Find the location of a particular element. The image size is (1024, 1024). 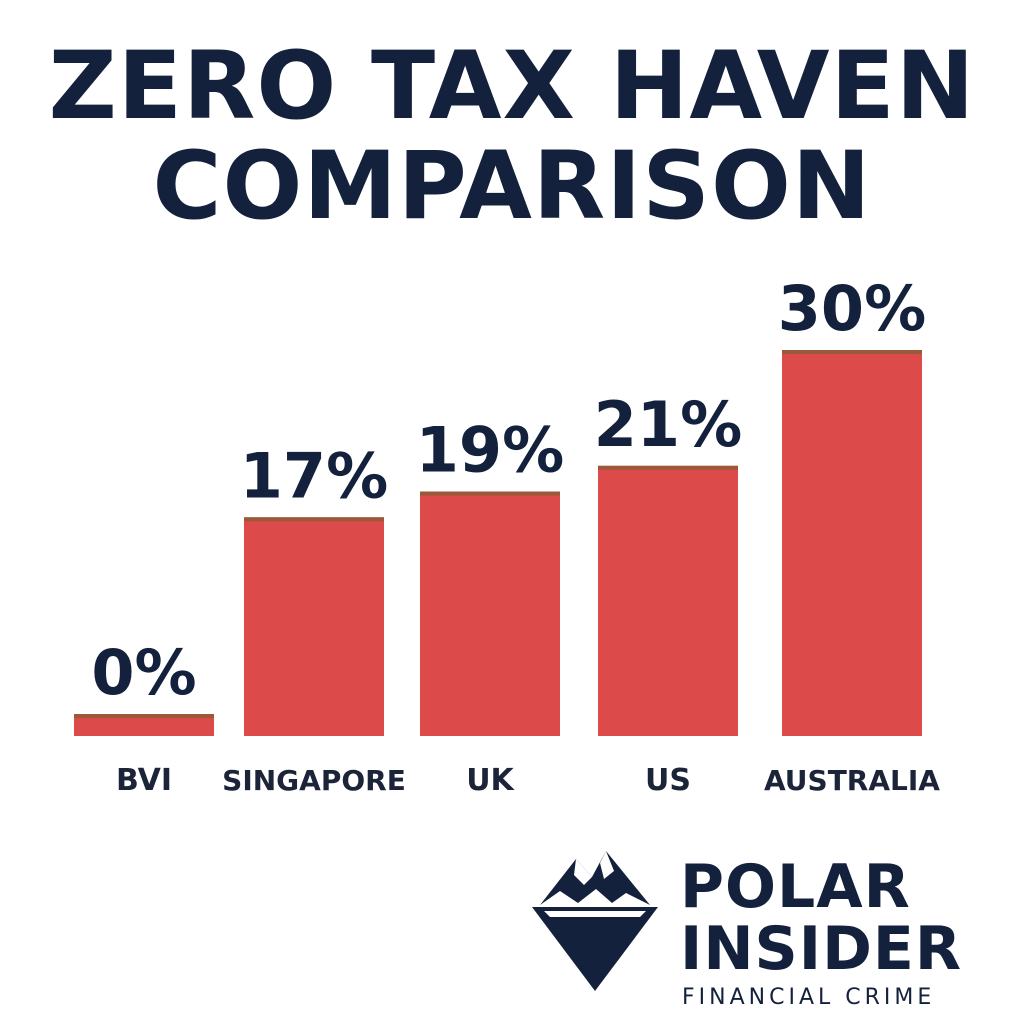

category-label-singapore: SINGAPORE is located at coordinates (314, 780).